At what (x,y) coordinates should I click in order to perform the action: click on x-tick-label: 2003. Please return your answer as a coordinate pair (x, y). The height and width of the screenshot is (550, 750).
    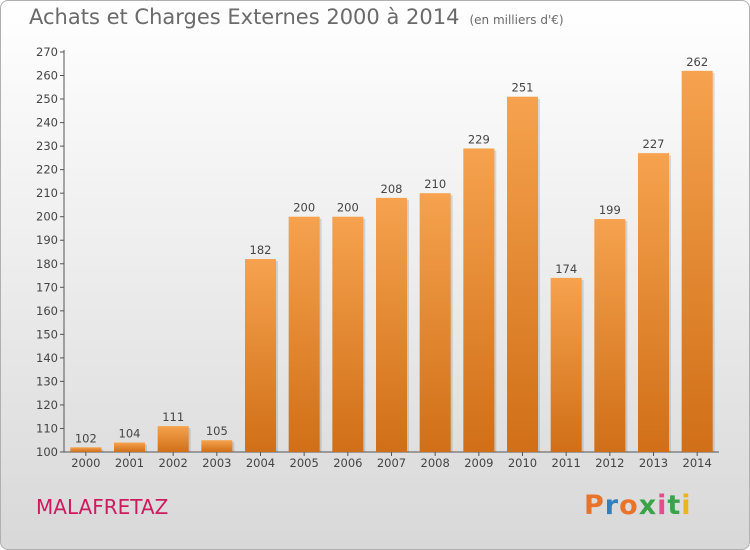
    Looking at the image, I should click on (216, 463).